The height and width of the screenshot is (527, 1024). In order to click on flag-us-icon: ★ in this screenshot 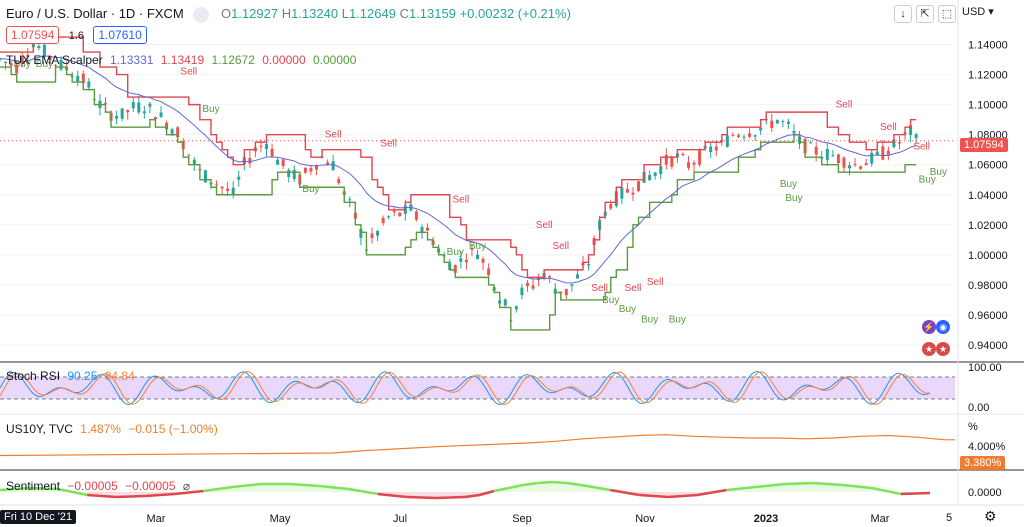, I will do `click(929, 349)`.